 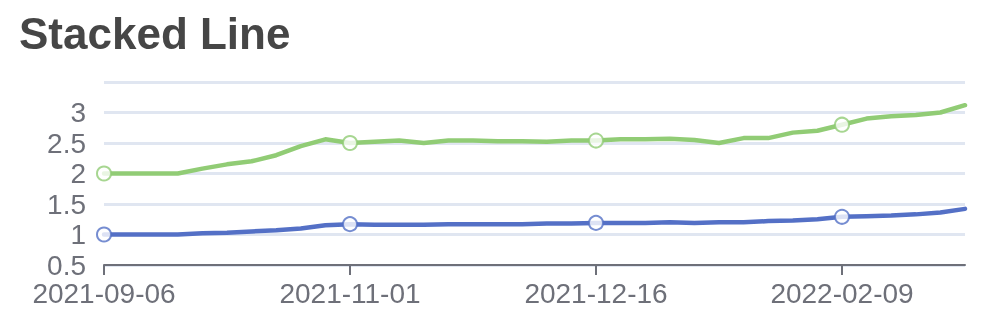 I want to click on y-tick-label: 1.5, so click(x=66, y=204).